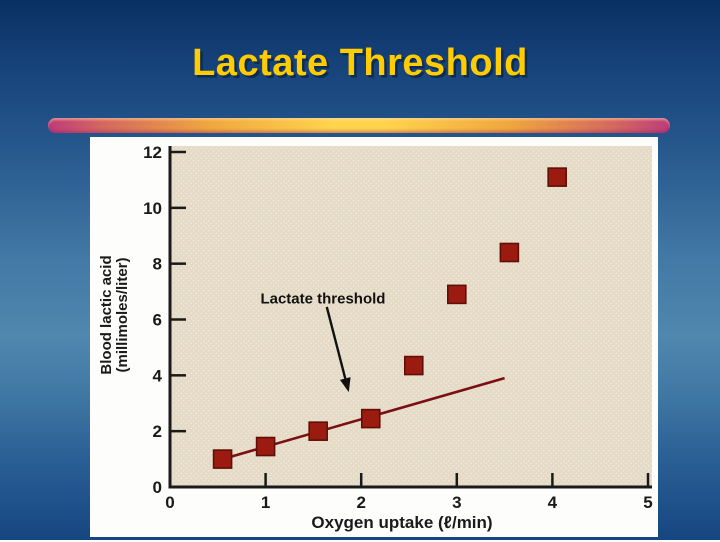  I want to click on x-tick-label: 5, so click(647, 502).